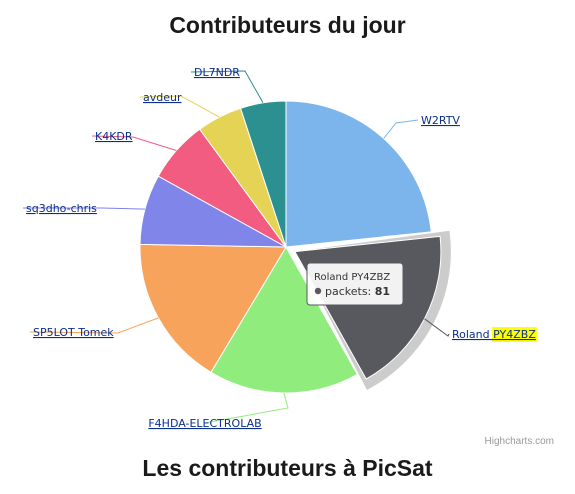 The width and height of the screenshot is (575, 494). Describe the element at coordinates (318, 291) in the screenshot. I see `tooltip-dot-icon` at that location.